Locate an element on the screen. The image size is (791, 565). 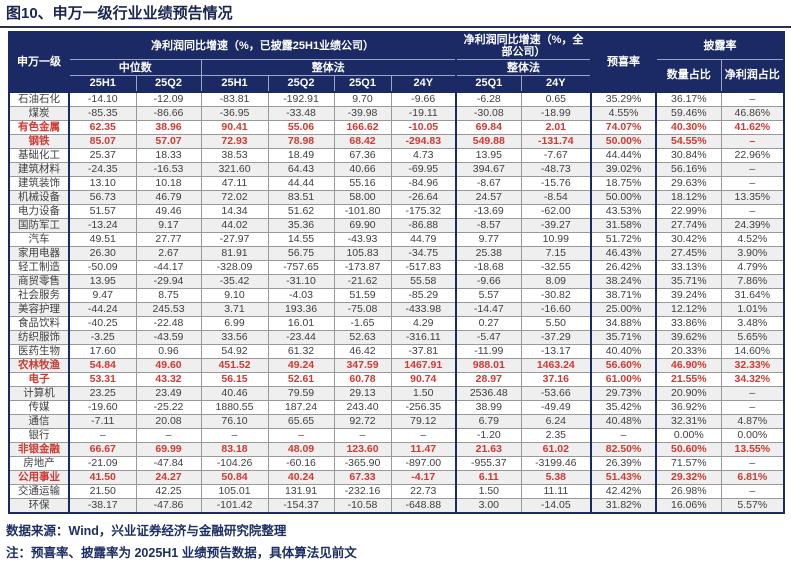
table-cell: 38.96 is located at coordinates (168, 127).